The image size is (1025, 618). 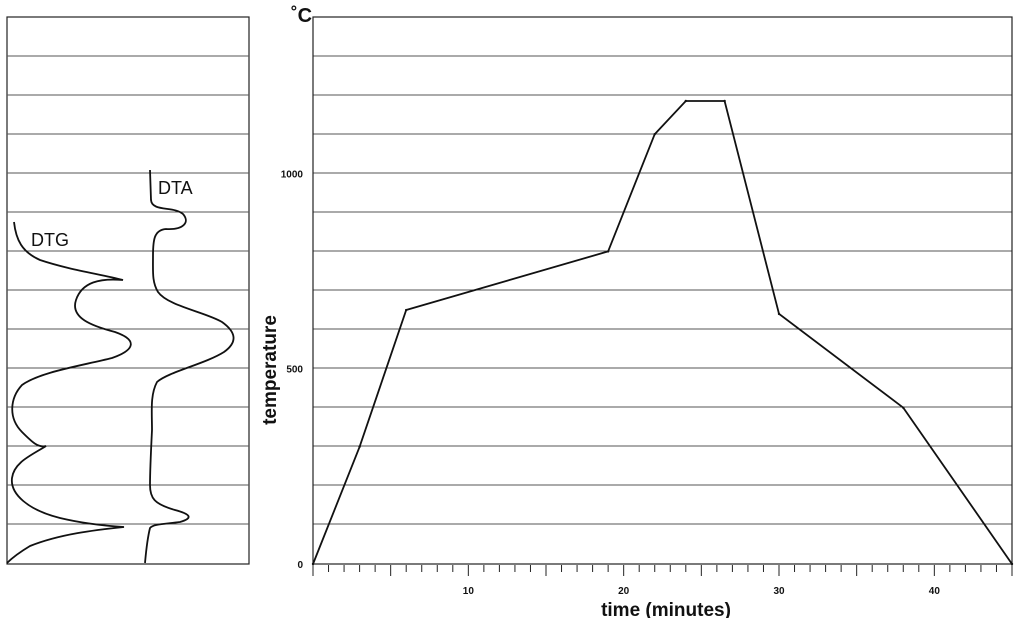 I want to click on y-axis-title: temperature, so click(x=270, y=370).